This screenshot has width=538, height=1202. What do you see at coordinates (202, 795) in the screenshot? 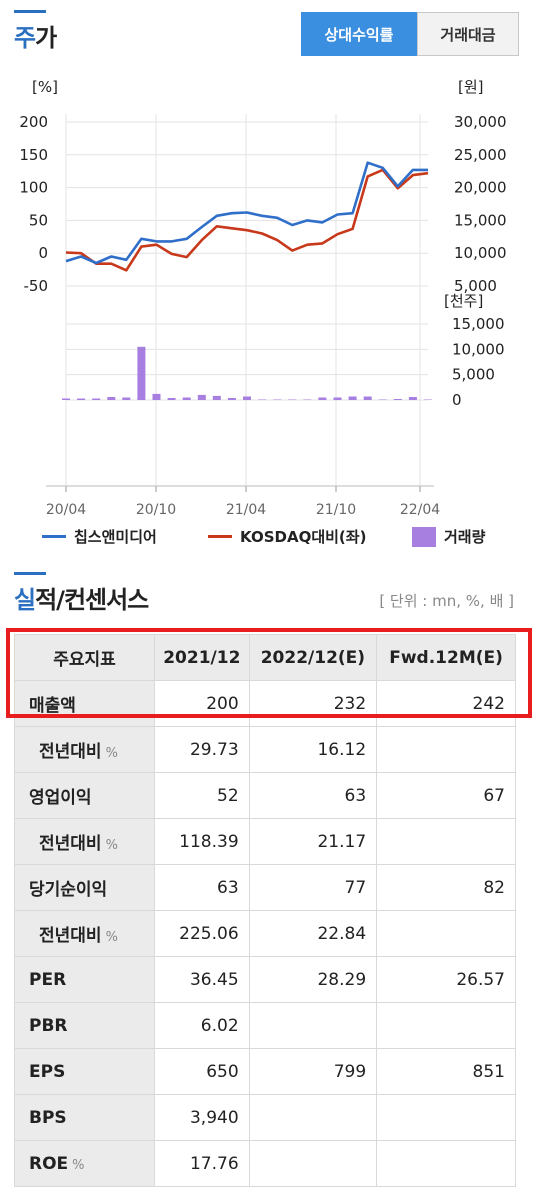
I see `table-cell: 52` at bounding box center [202, 795].